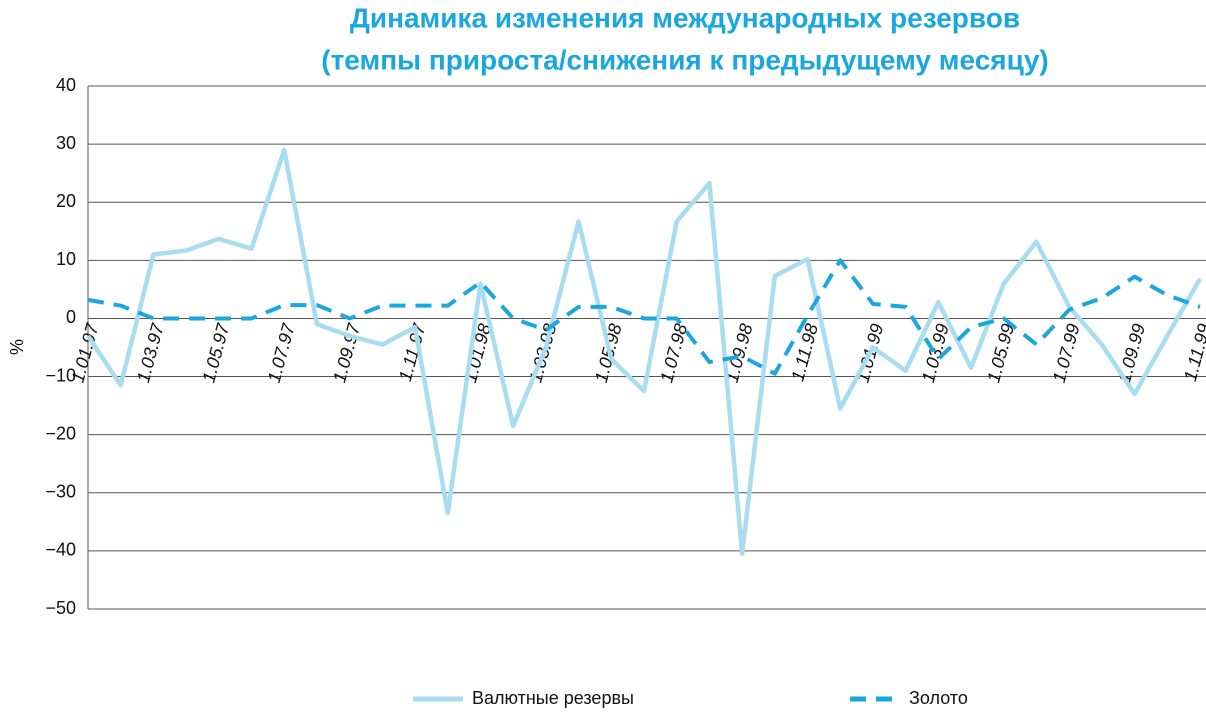 This screenshot has height=716, width=1206. What do you see at coordinates (66, 259) in the screenshot?
I see `y-tick-label: 10` at bounding box center [66, 259].